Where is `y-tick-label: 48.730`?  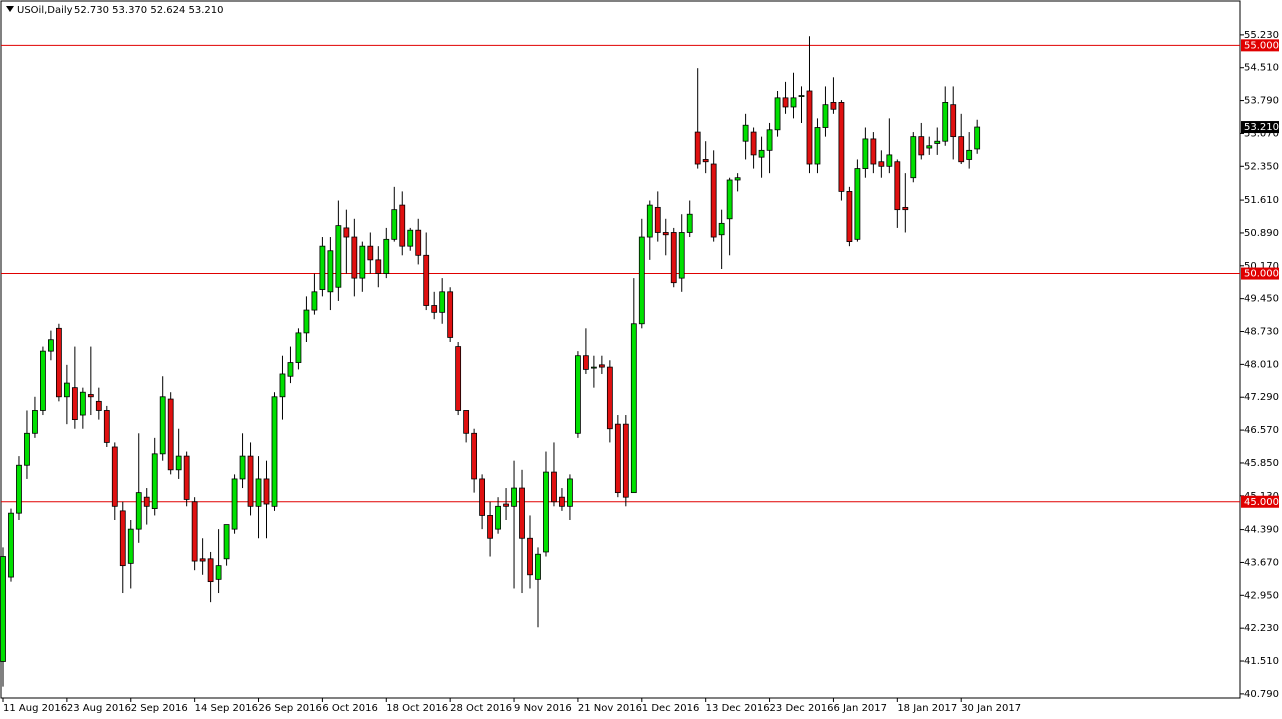 y-tick-label: 48.730 is located at coordinates (1261, 332).